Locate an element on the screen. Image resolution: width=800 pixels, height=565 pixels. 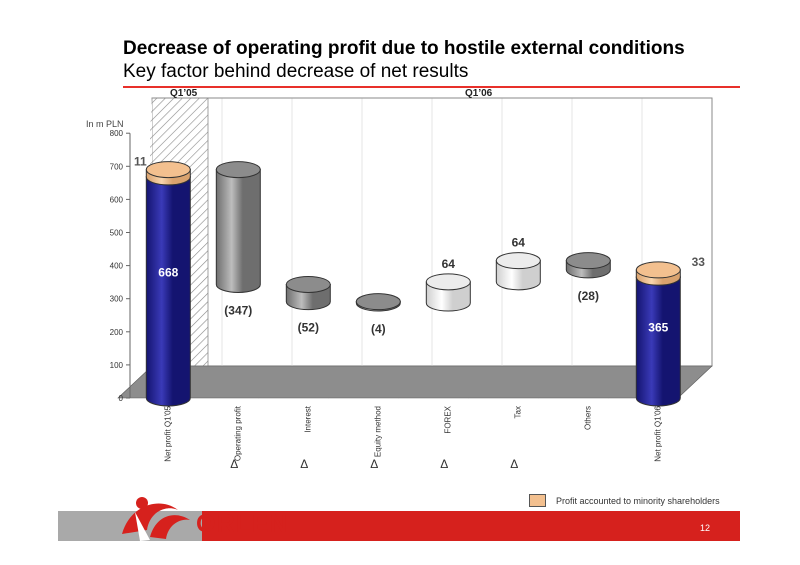
y-tick-label: 200 is located at coordinates (117, 332).